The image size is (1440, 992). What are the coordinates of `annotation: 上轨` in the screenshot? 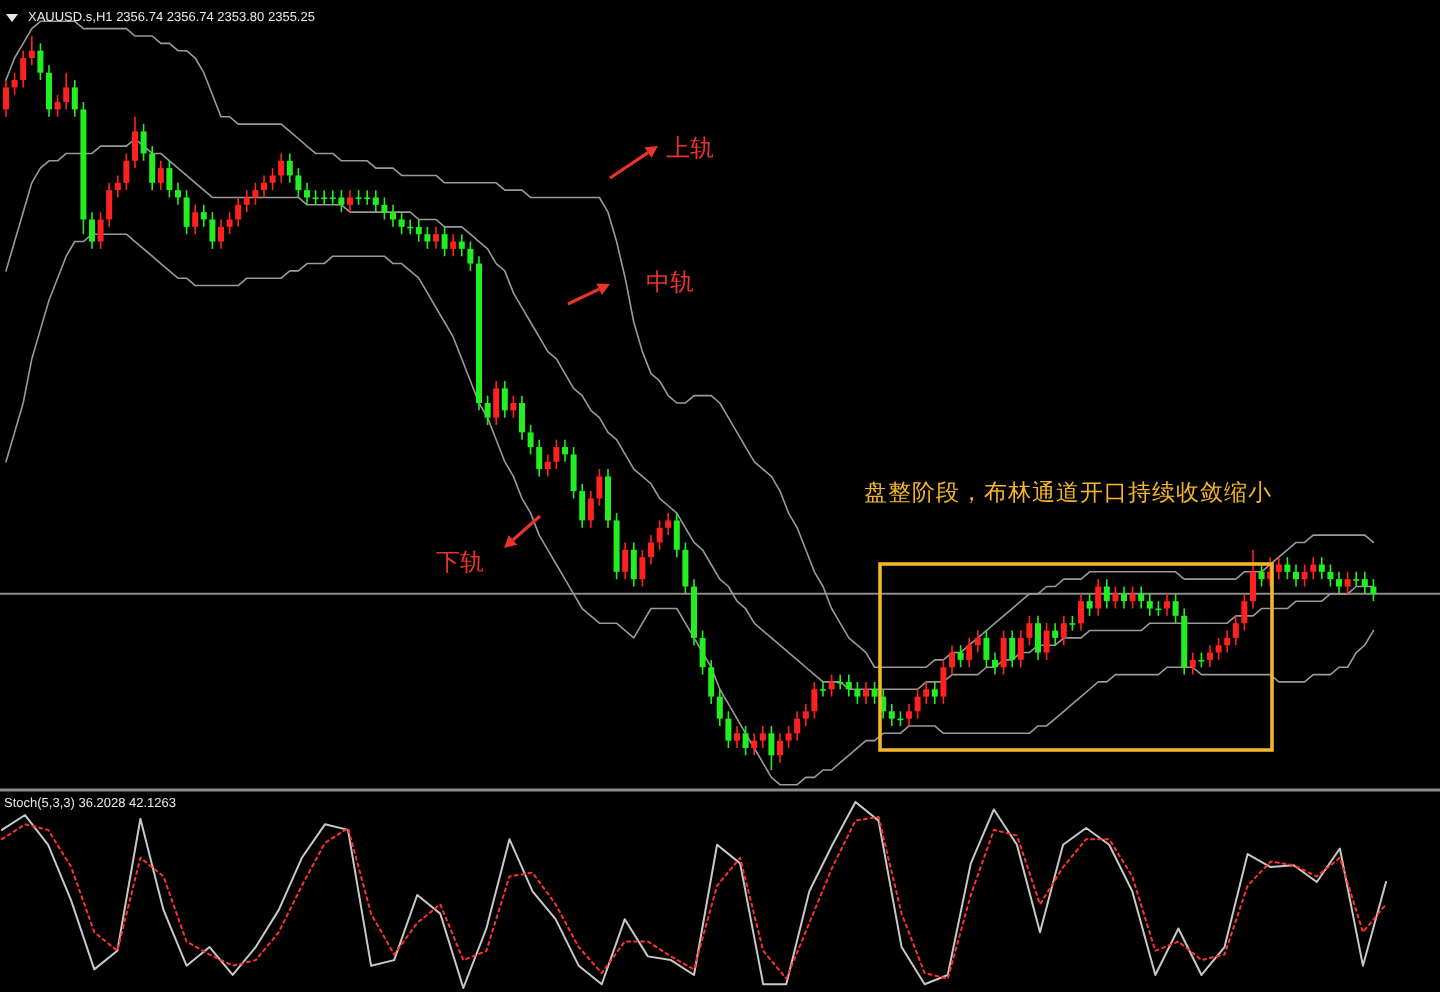 It's located at (690, 148).